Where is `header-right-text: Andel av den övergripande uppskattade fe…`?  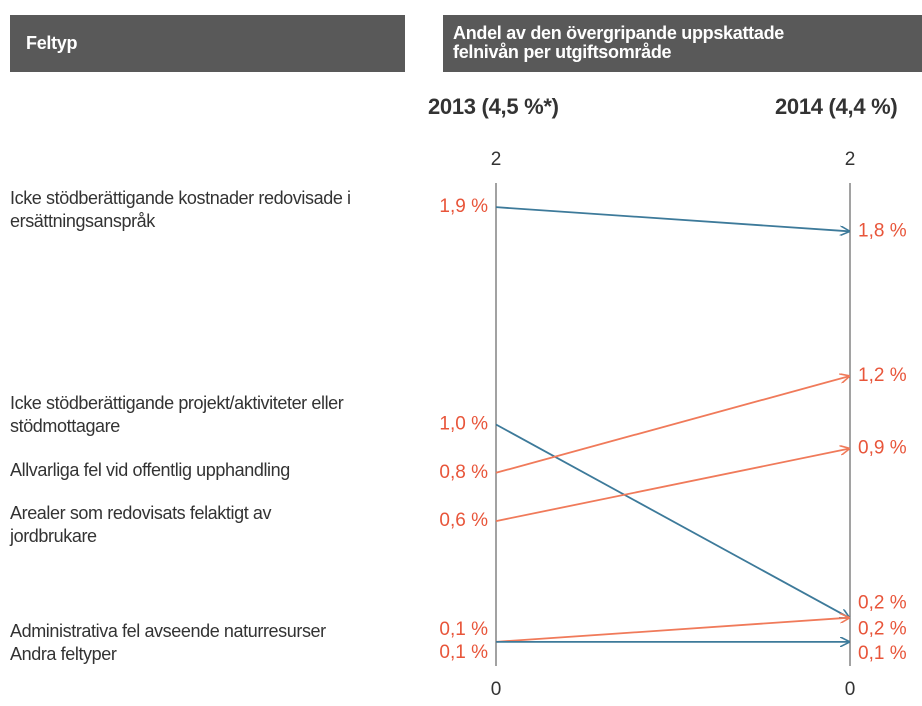
header-right-text: Andel av den övergripande uppskattade fe… is located at coordinates (618, 42).